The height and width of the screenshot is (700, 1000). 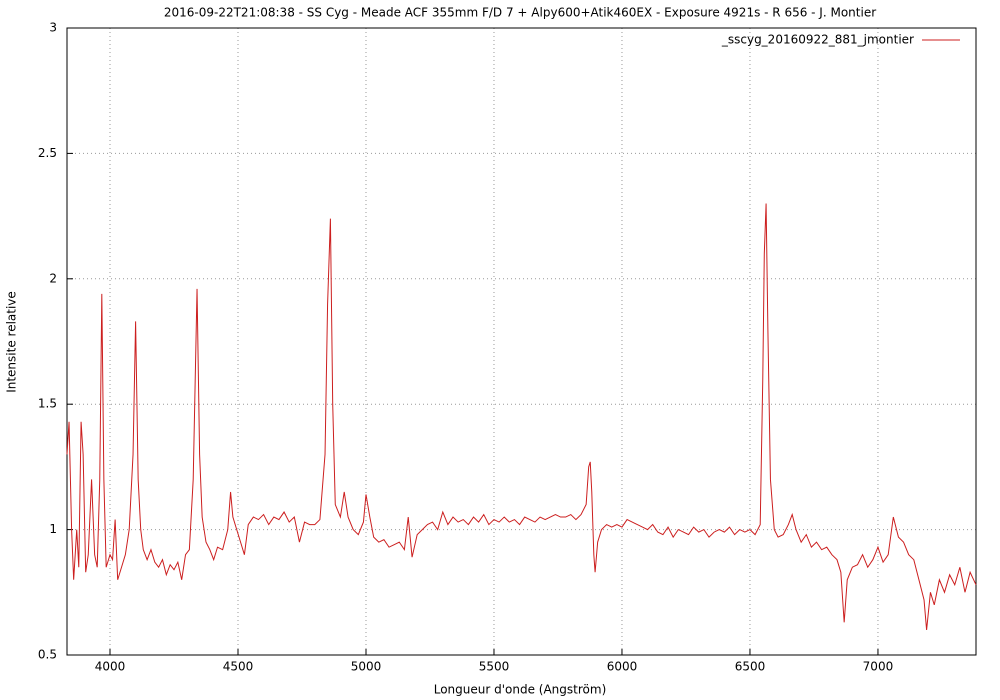 I want to click on x-tick-label: 6500, so click(x=750, y=667).